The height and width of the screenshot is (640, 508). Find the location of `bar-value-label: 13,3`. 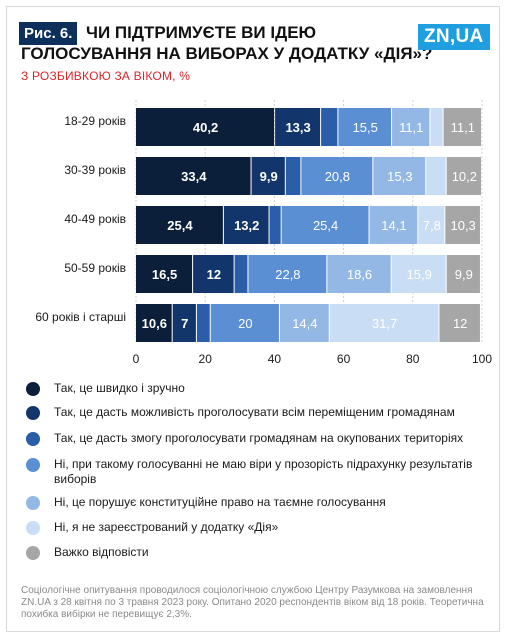

bar-value-label: 13,3 is located at coordinates (297, 127).